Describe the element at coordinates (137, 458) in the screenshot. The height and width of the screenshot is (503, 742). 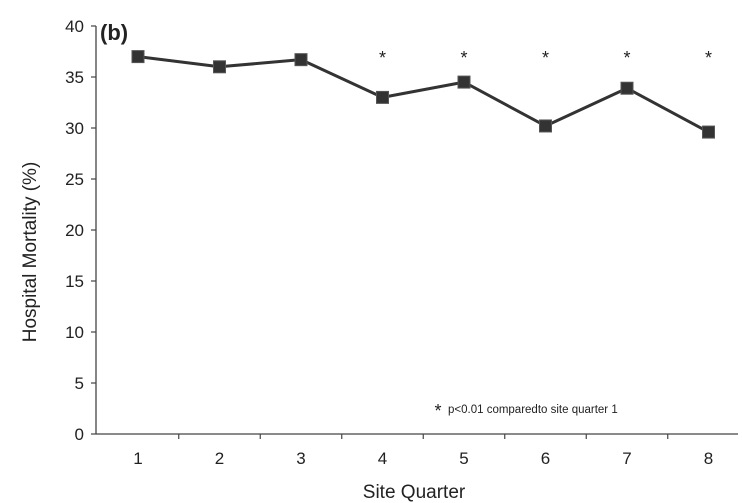
I see `x-tick-label: 1` at that location.